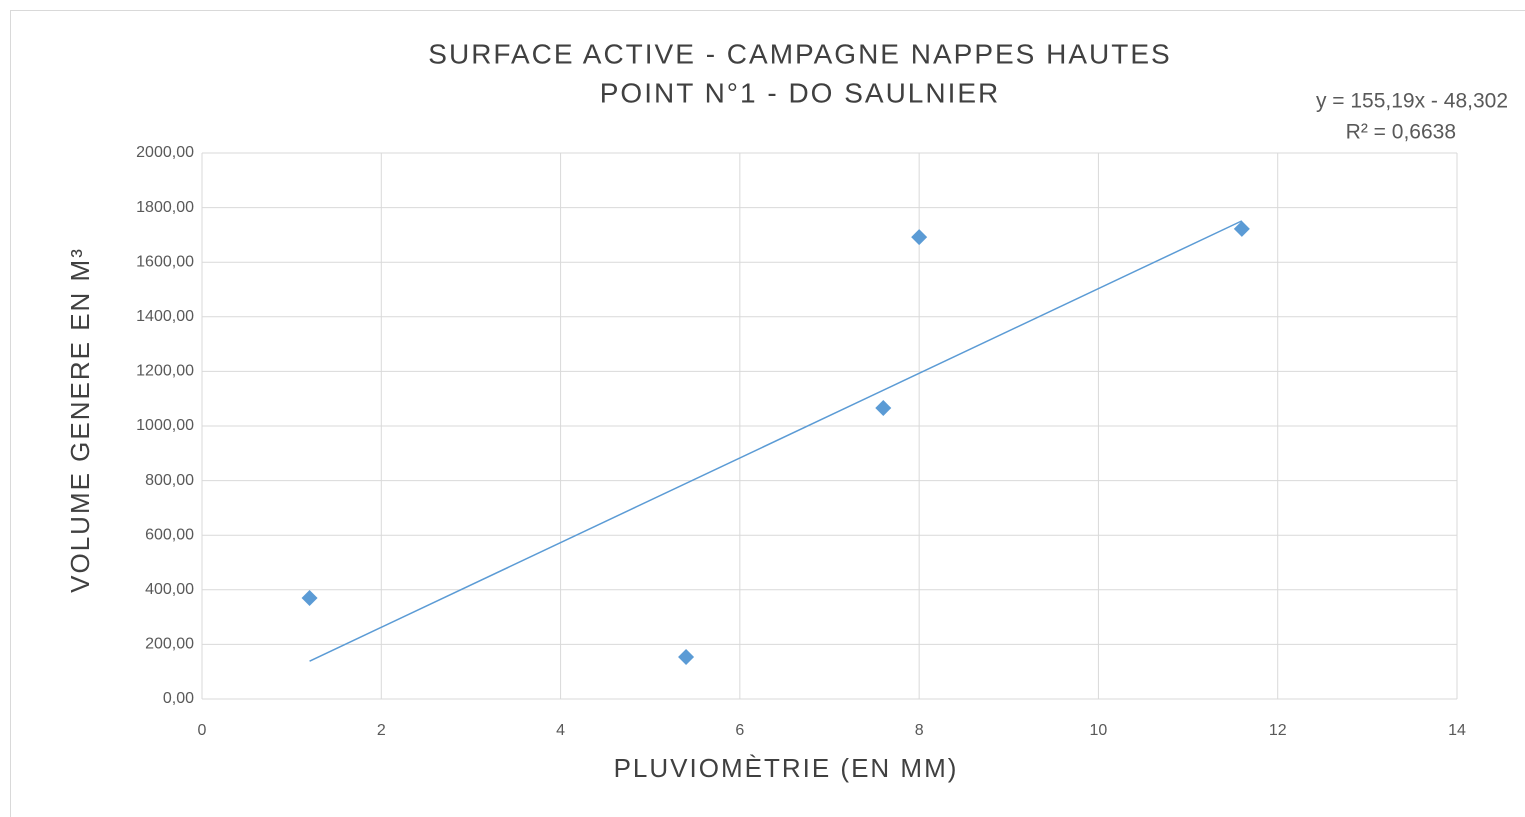  What do you see at coordinates (1412, 101) in the screenshot?
I see `trend-equation: y = 155,19x - 48,302` at bounding box center [1412, 101].